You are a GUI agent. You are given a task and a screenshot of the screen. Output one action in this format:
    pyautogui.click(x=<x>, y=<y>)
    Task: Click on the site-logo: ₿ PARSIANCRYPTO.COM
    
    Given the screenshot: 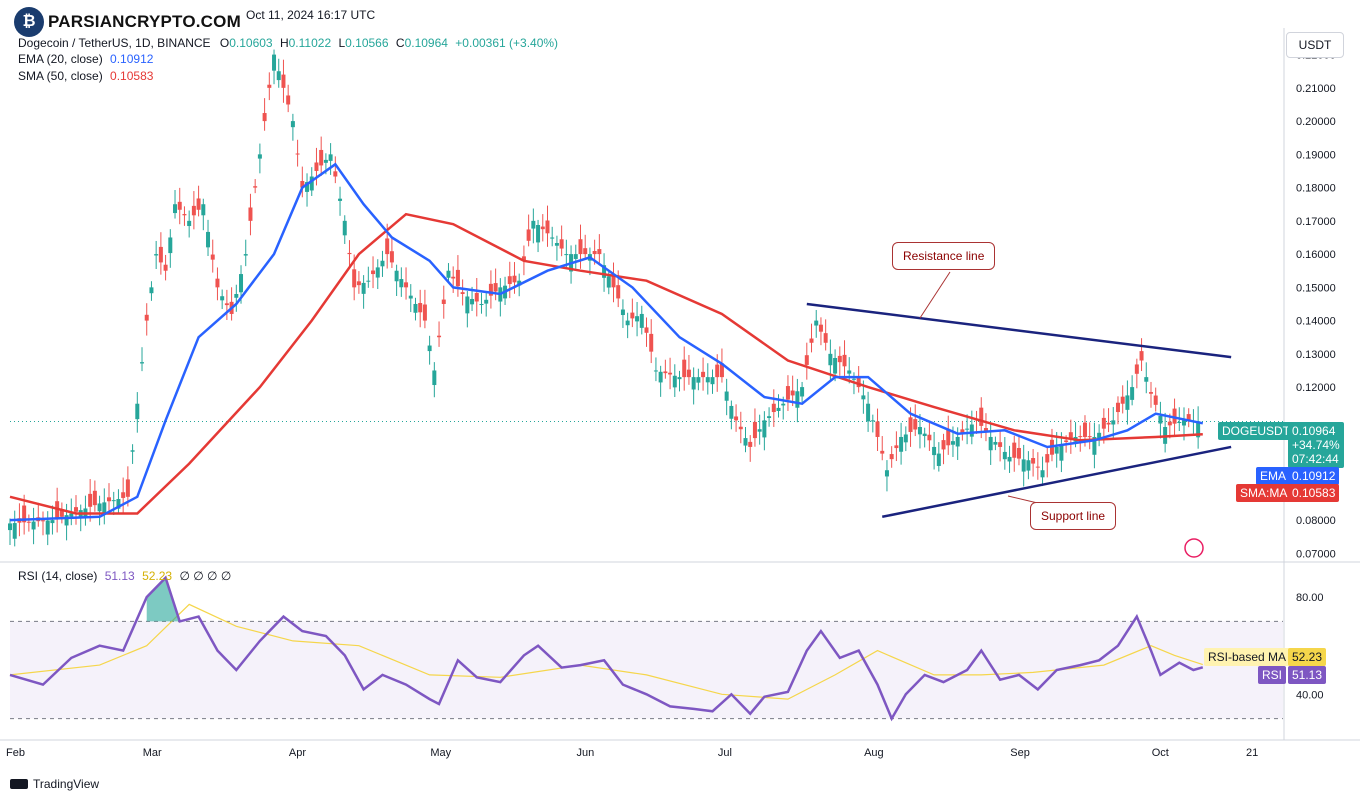 What is the action you would take?
    pyautogui.click(x=127, y=22)
    